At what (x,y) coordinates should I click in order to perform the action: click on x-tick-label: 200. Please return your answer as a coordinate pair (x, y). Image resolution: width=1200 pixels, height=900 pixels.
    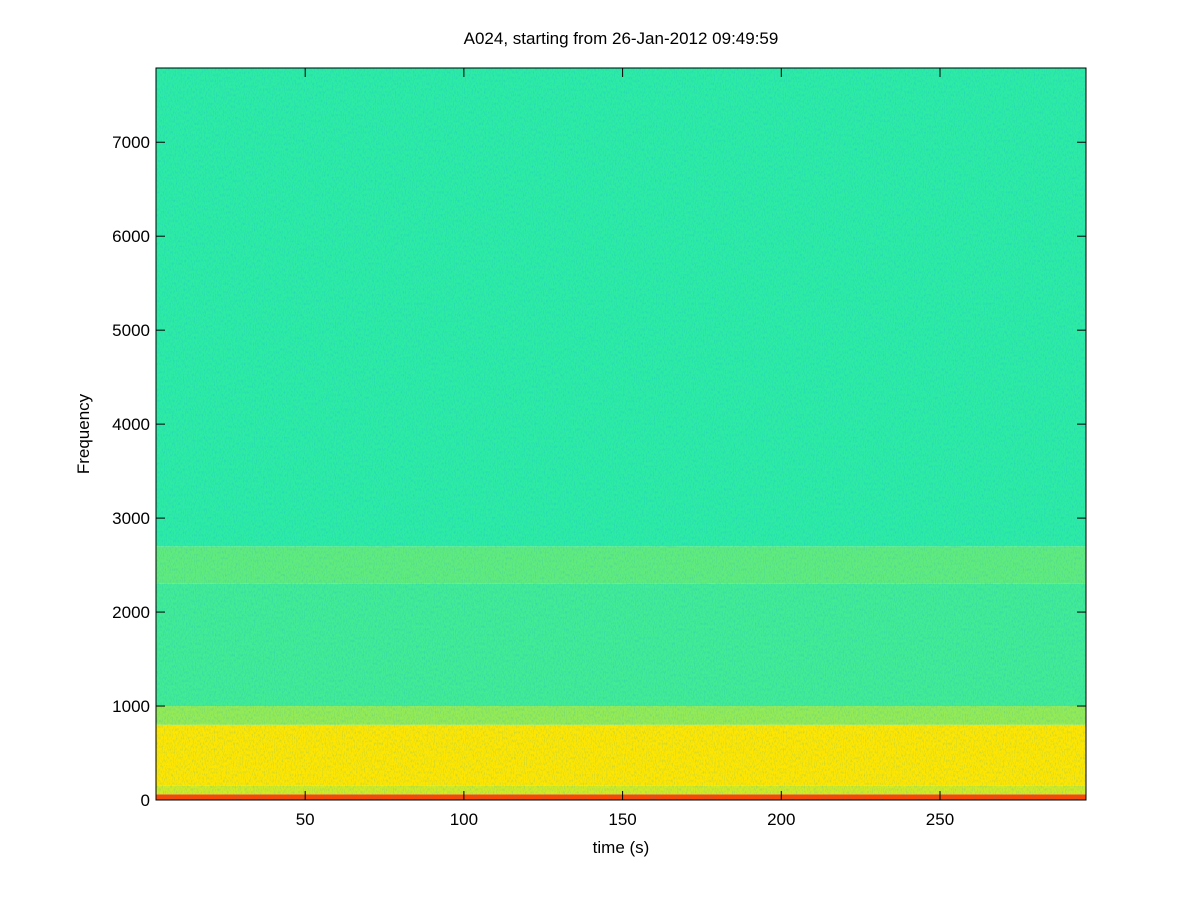
    Looking at the image, I should click on (781, 819).